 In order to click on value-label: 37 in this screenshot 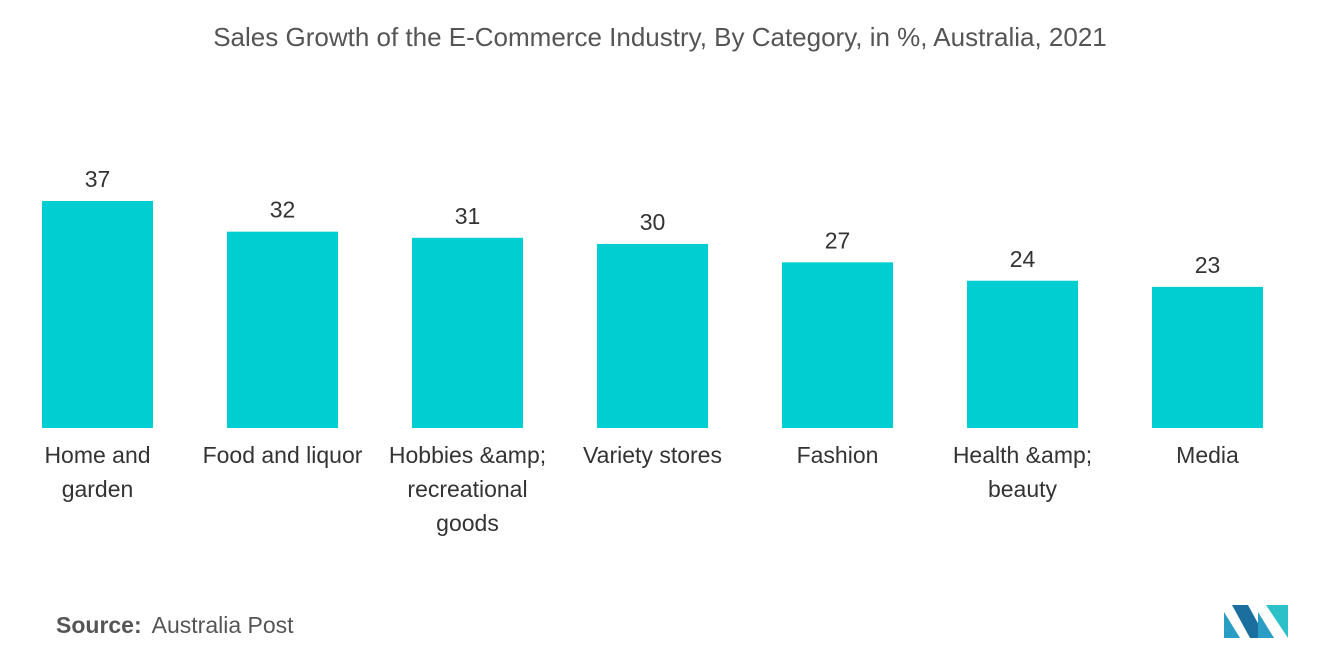, I will do `click(98, 179)`.